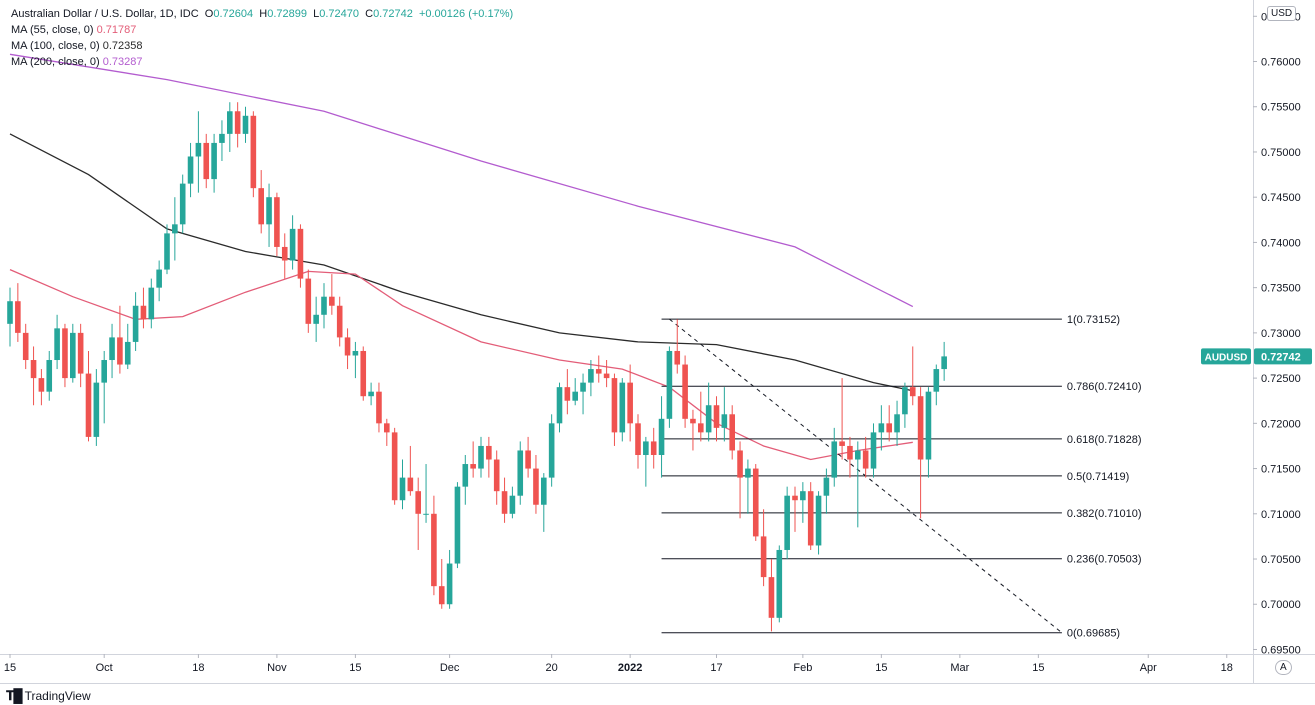  I want to click on tradingview-brand: TradingView, so click(57, 696).